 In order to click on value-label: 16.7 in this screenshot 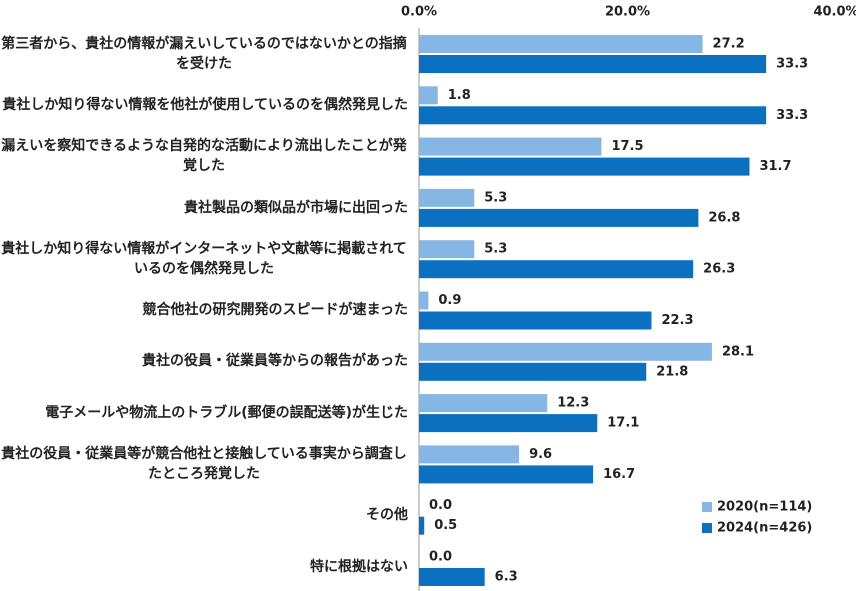, I will do `click(619, 474)`.